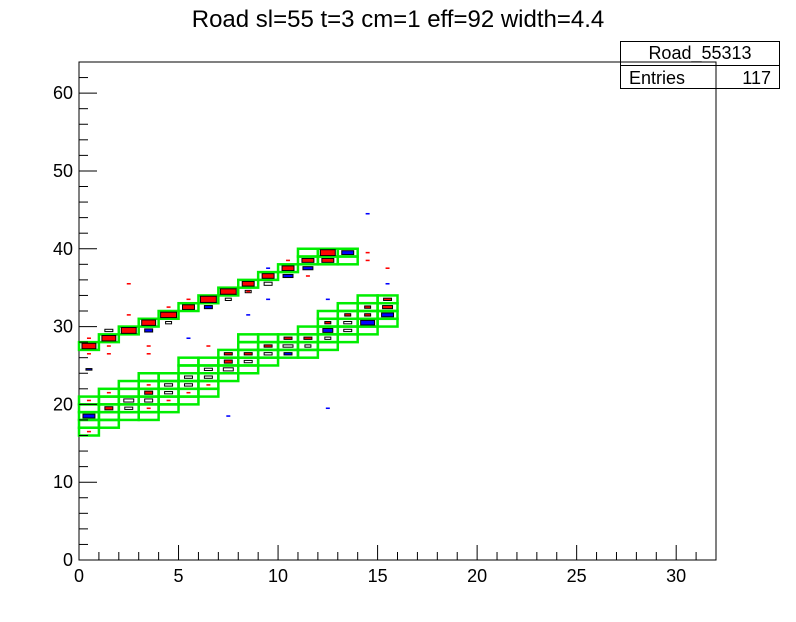  I want to click on x-tick-label: 20, so click(477, 576).